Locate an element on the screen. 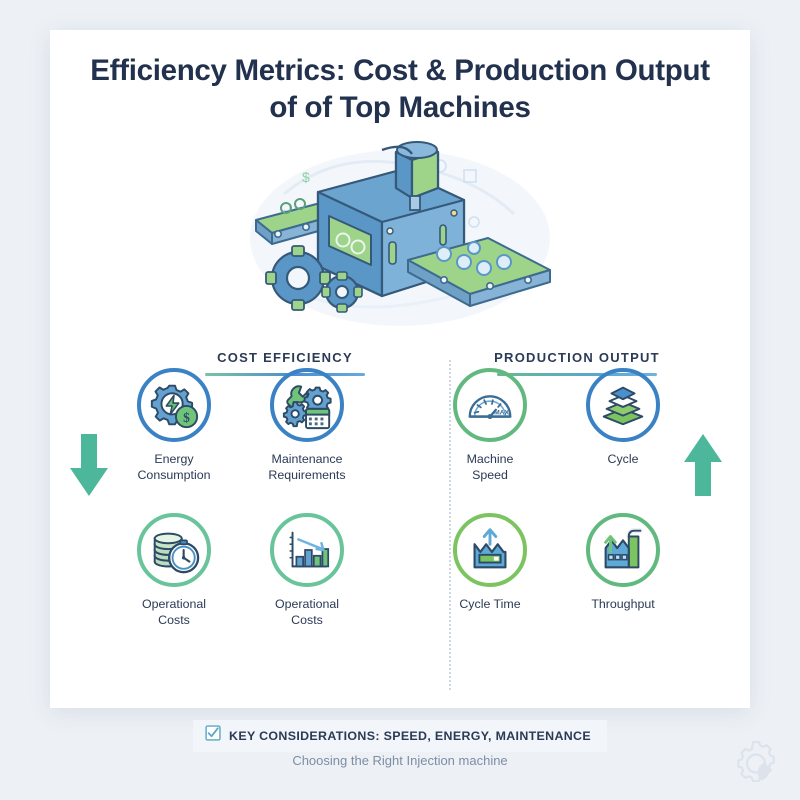 This screenshot has width=800, height=800. column-underline is located at coordinates (577, 374).